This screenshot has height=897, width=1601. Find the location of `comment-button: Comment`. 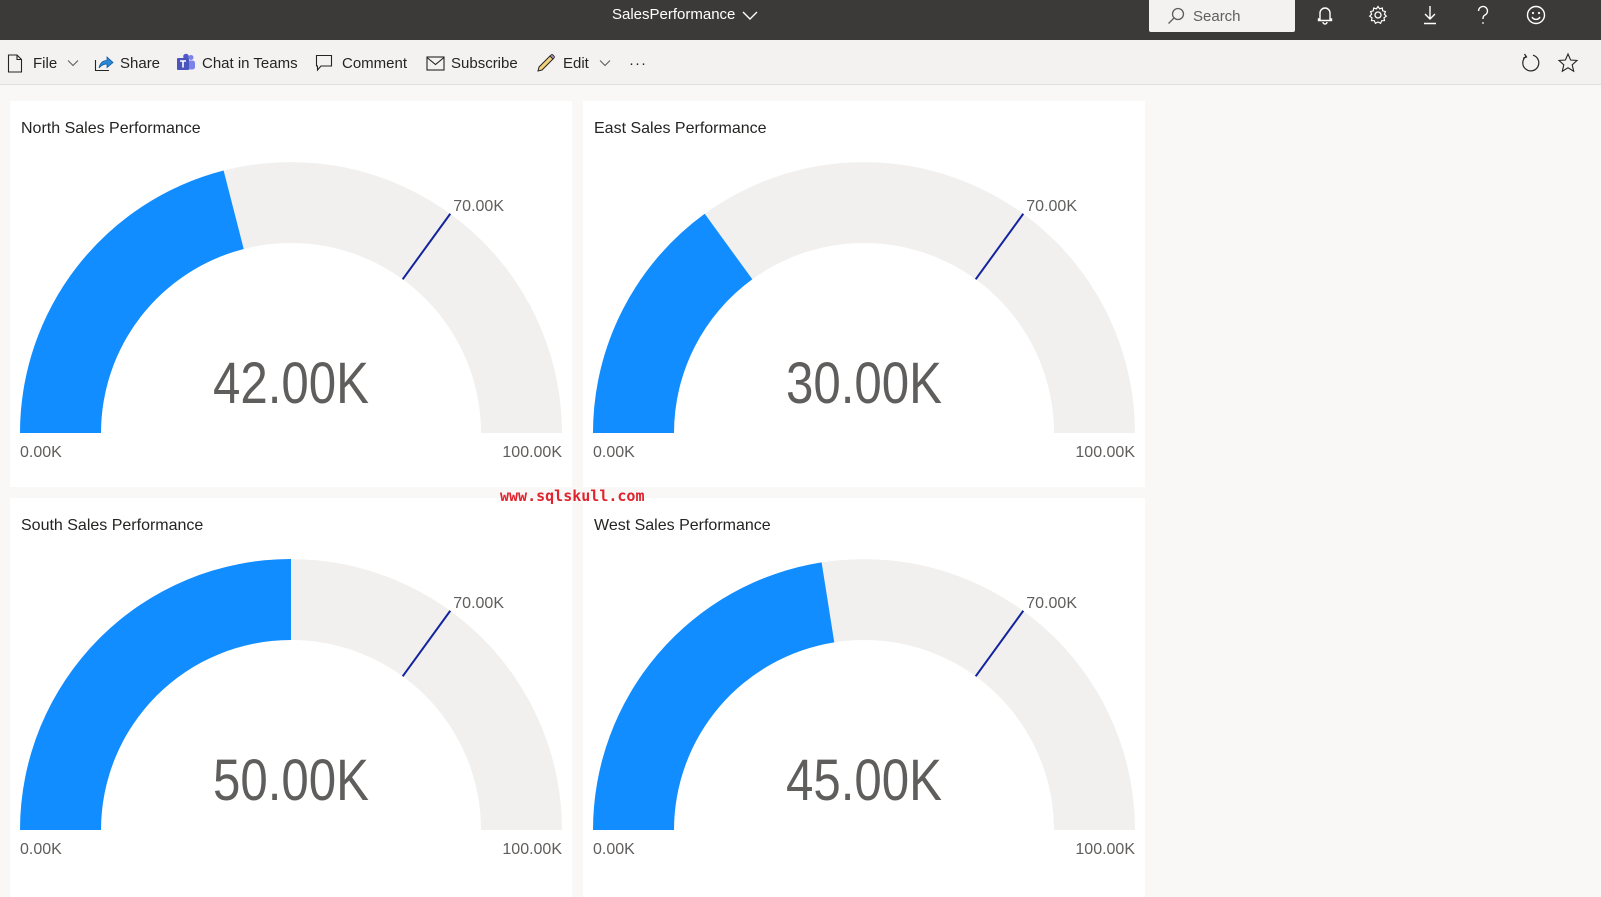

comment-button: Comment is located at coordinates (361, 63).